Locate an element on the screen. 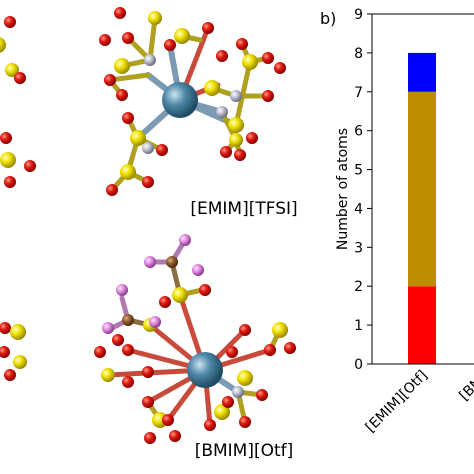  y-tick-label: 4 is located at coordinates (358, 209).